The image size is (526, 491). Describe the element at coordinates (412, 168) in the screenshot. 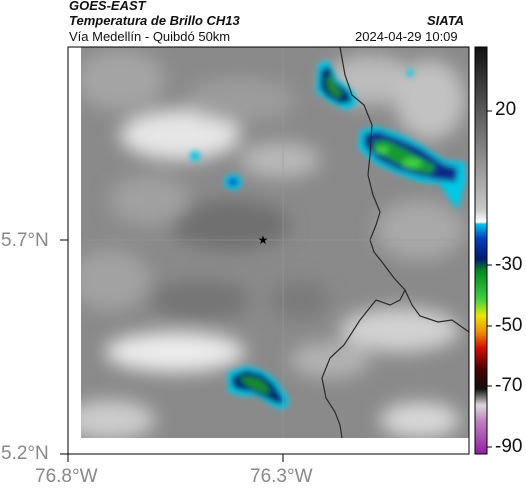

I see `convective-cell-east` at that location.